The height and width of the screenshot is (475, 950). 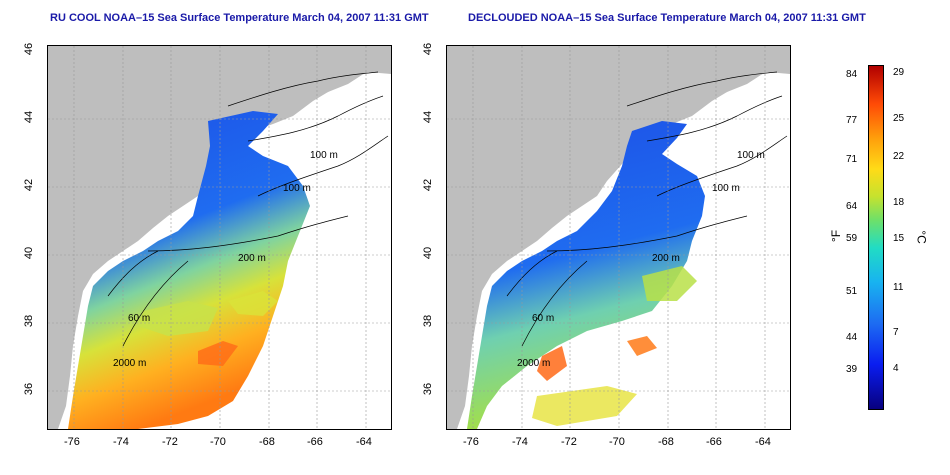 What do you see at coordinates (896, 332) in the screenshot?
I see `c-tick: 7` at bounding box center [896, 332].